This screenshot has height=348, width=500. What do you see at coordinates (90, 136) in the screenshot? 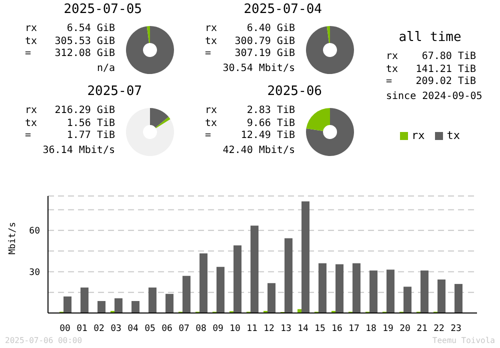
I see `text: 1.77 TiB` at bounding box center [90, 136].